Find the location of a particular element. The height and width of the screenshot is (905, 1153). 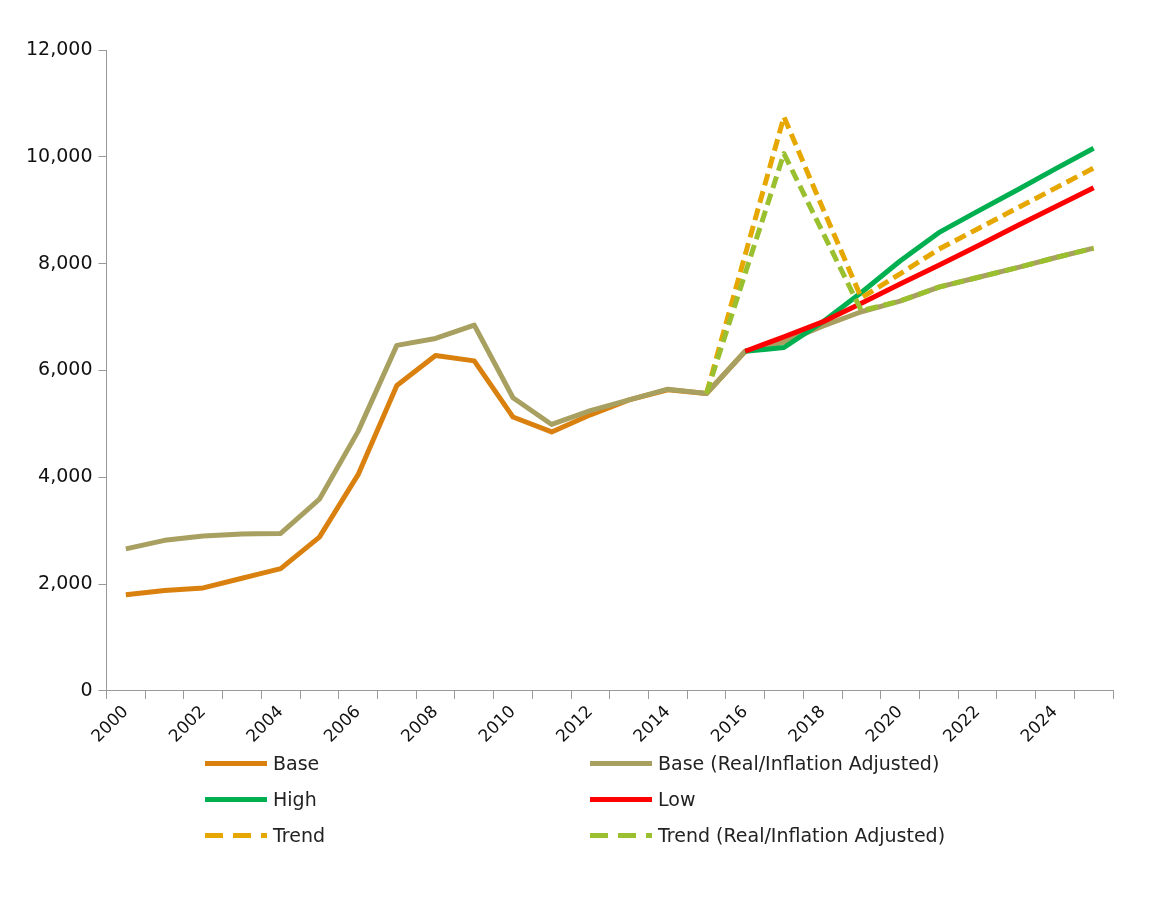

y-tick-label: 0 is located at coordinates (86, 688).